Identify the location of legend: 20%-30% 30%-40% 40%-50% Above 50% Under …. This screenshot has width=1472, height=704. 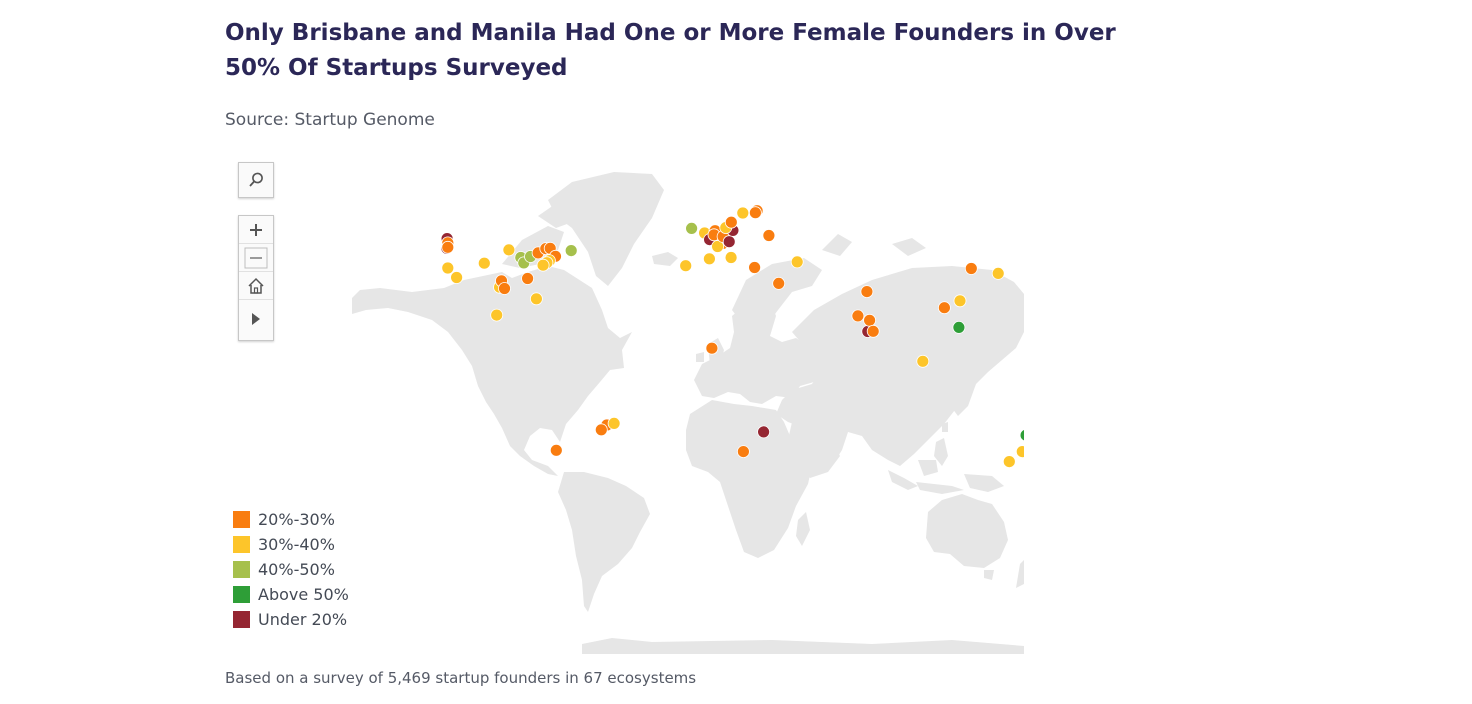
(291, 569).